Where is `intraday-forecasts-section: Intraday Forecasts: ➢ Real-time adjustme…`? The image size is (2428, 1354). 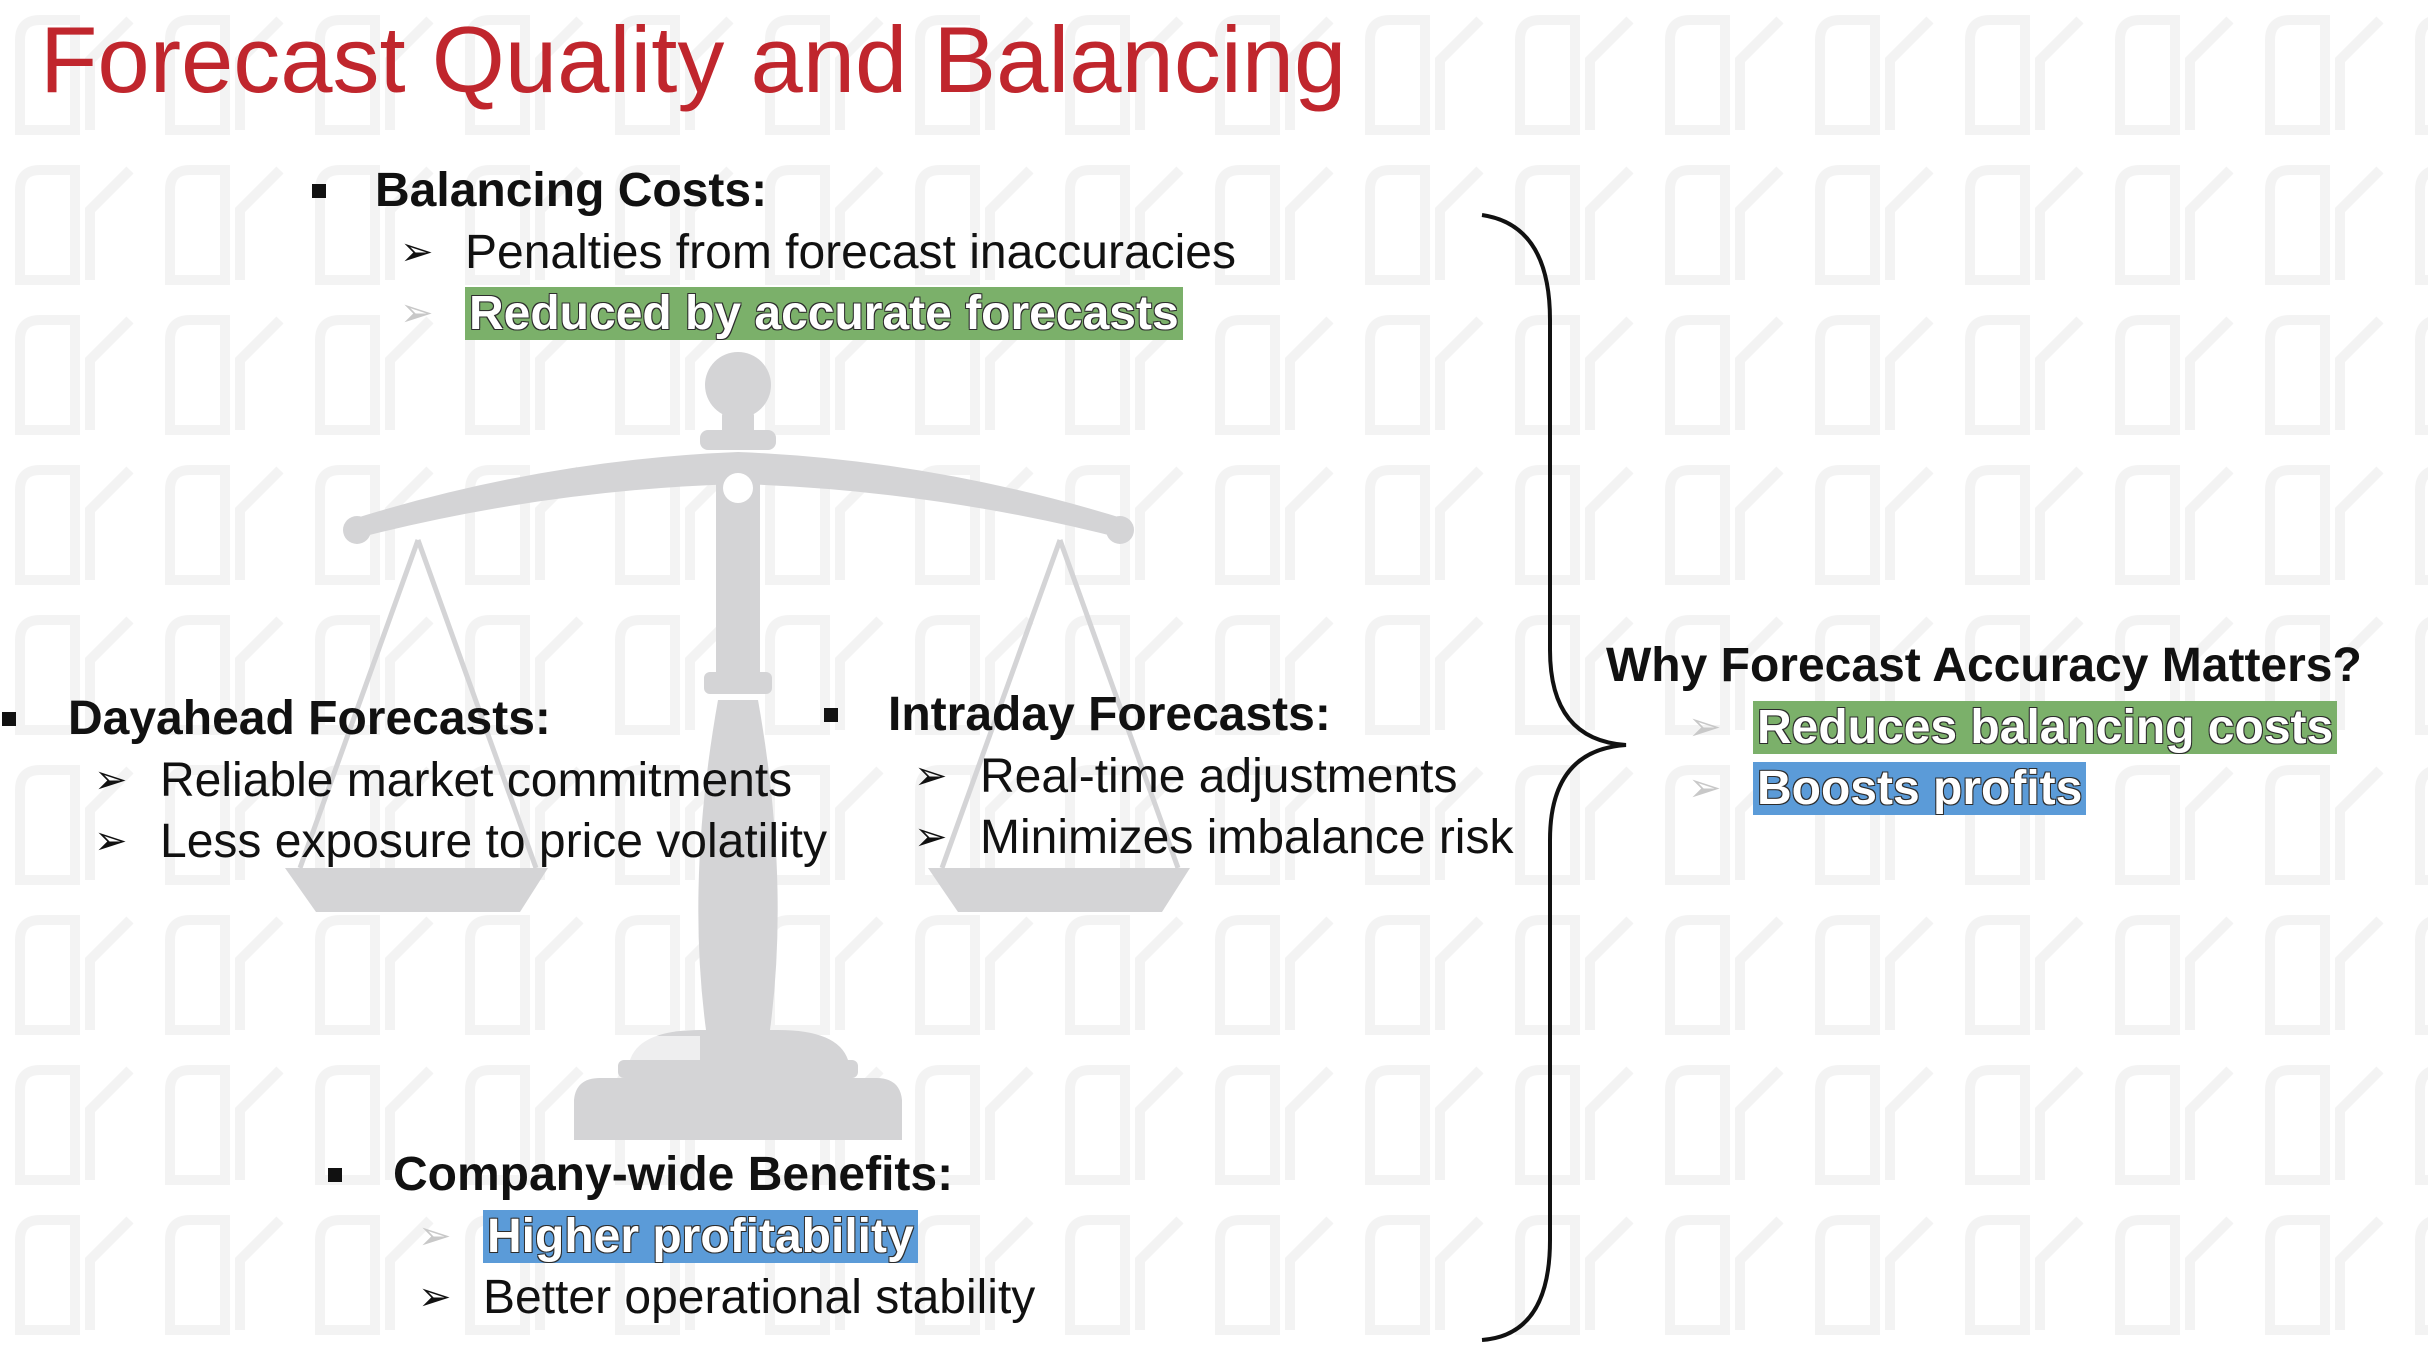
intraday-forecasts-section: Intraday Forecasts: ➢ Real-time adjustme… is located at coordinates (1167, 776).